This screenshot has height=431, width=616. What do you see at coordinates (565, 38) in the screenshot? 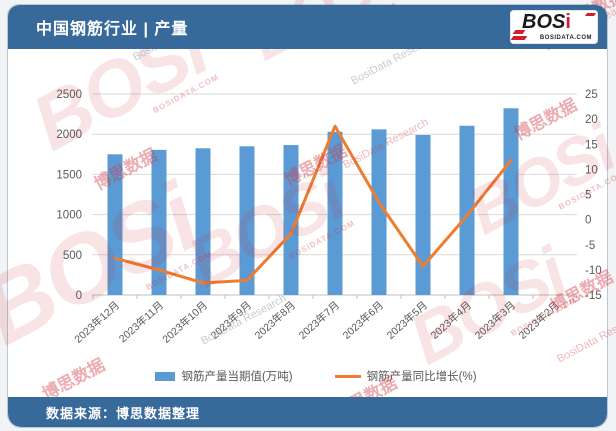
I see `bosi-logo-domain: BOSIDATA.COM` at bounding box center [565, 38].